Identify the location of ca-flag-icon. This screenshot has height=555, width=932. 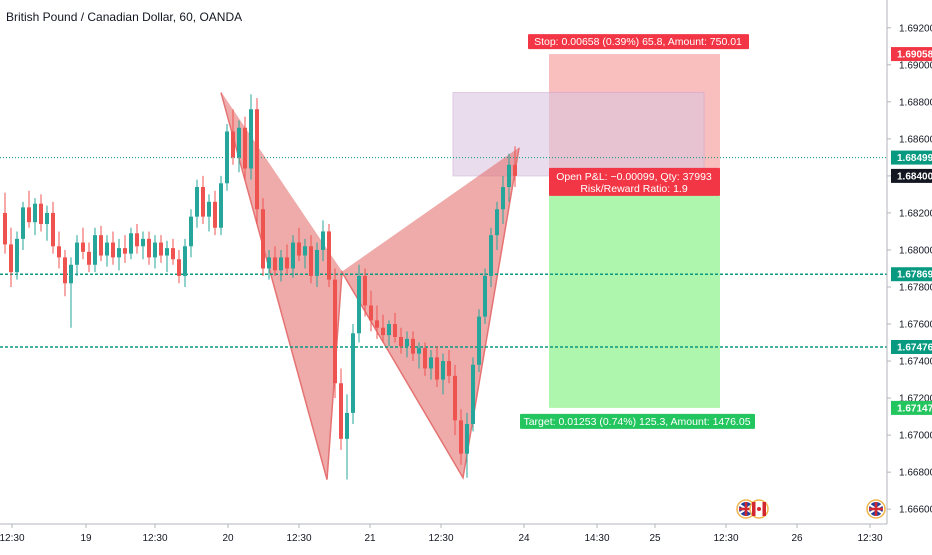
(759, 509).